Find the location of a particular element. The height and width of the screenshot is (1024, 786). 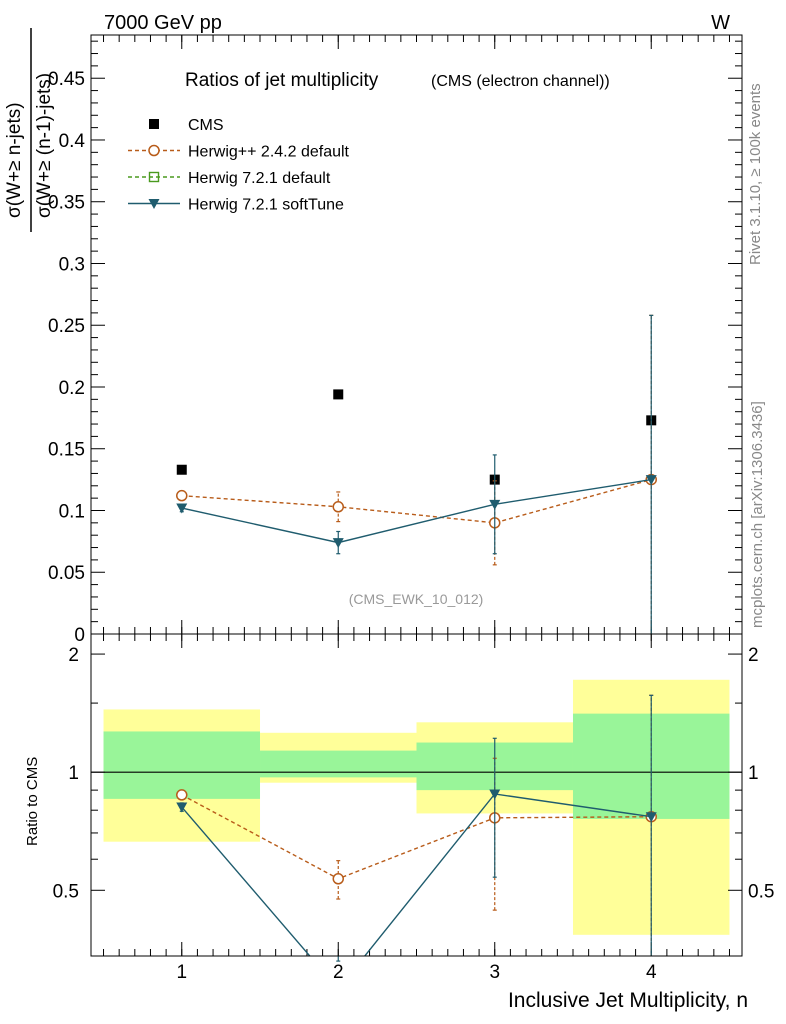

main-y-tick-label: 0.25 is located at coordinates (66, 326).